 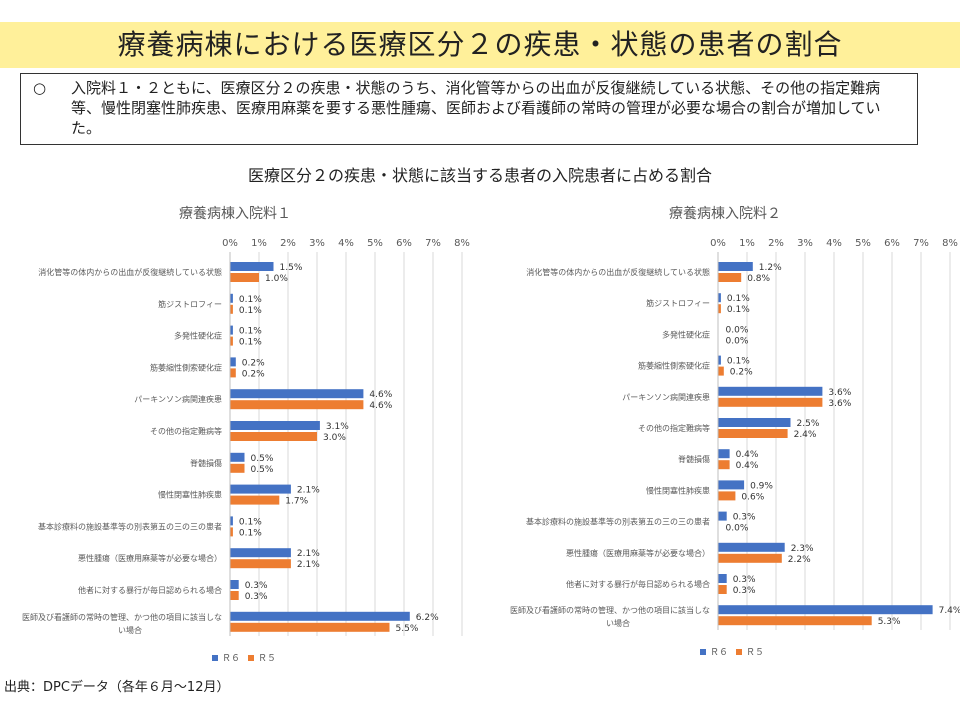 What do you see at coordinates (380, 395) in the screenshot?
I see `data-label-r6: 4.6%` at bounding box center [380, 395].